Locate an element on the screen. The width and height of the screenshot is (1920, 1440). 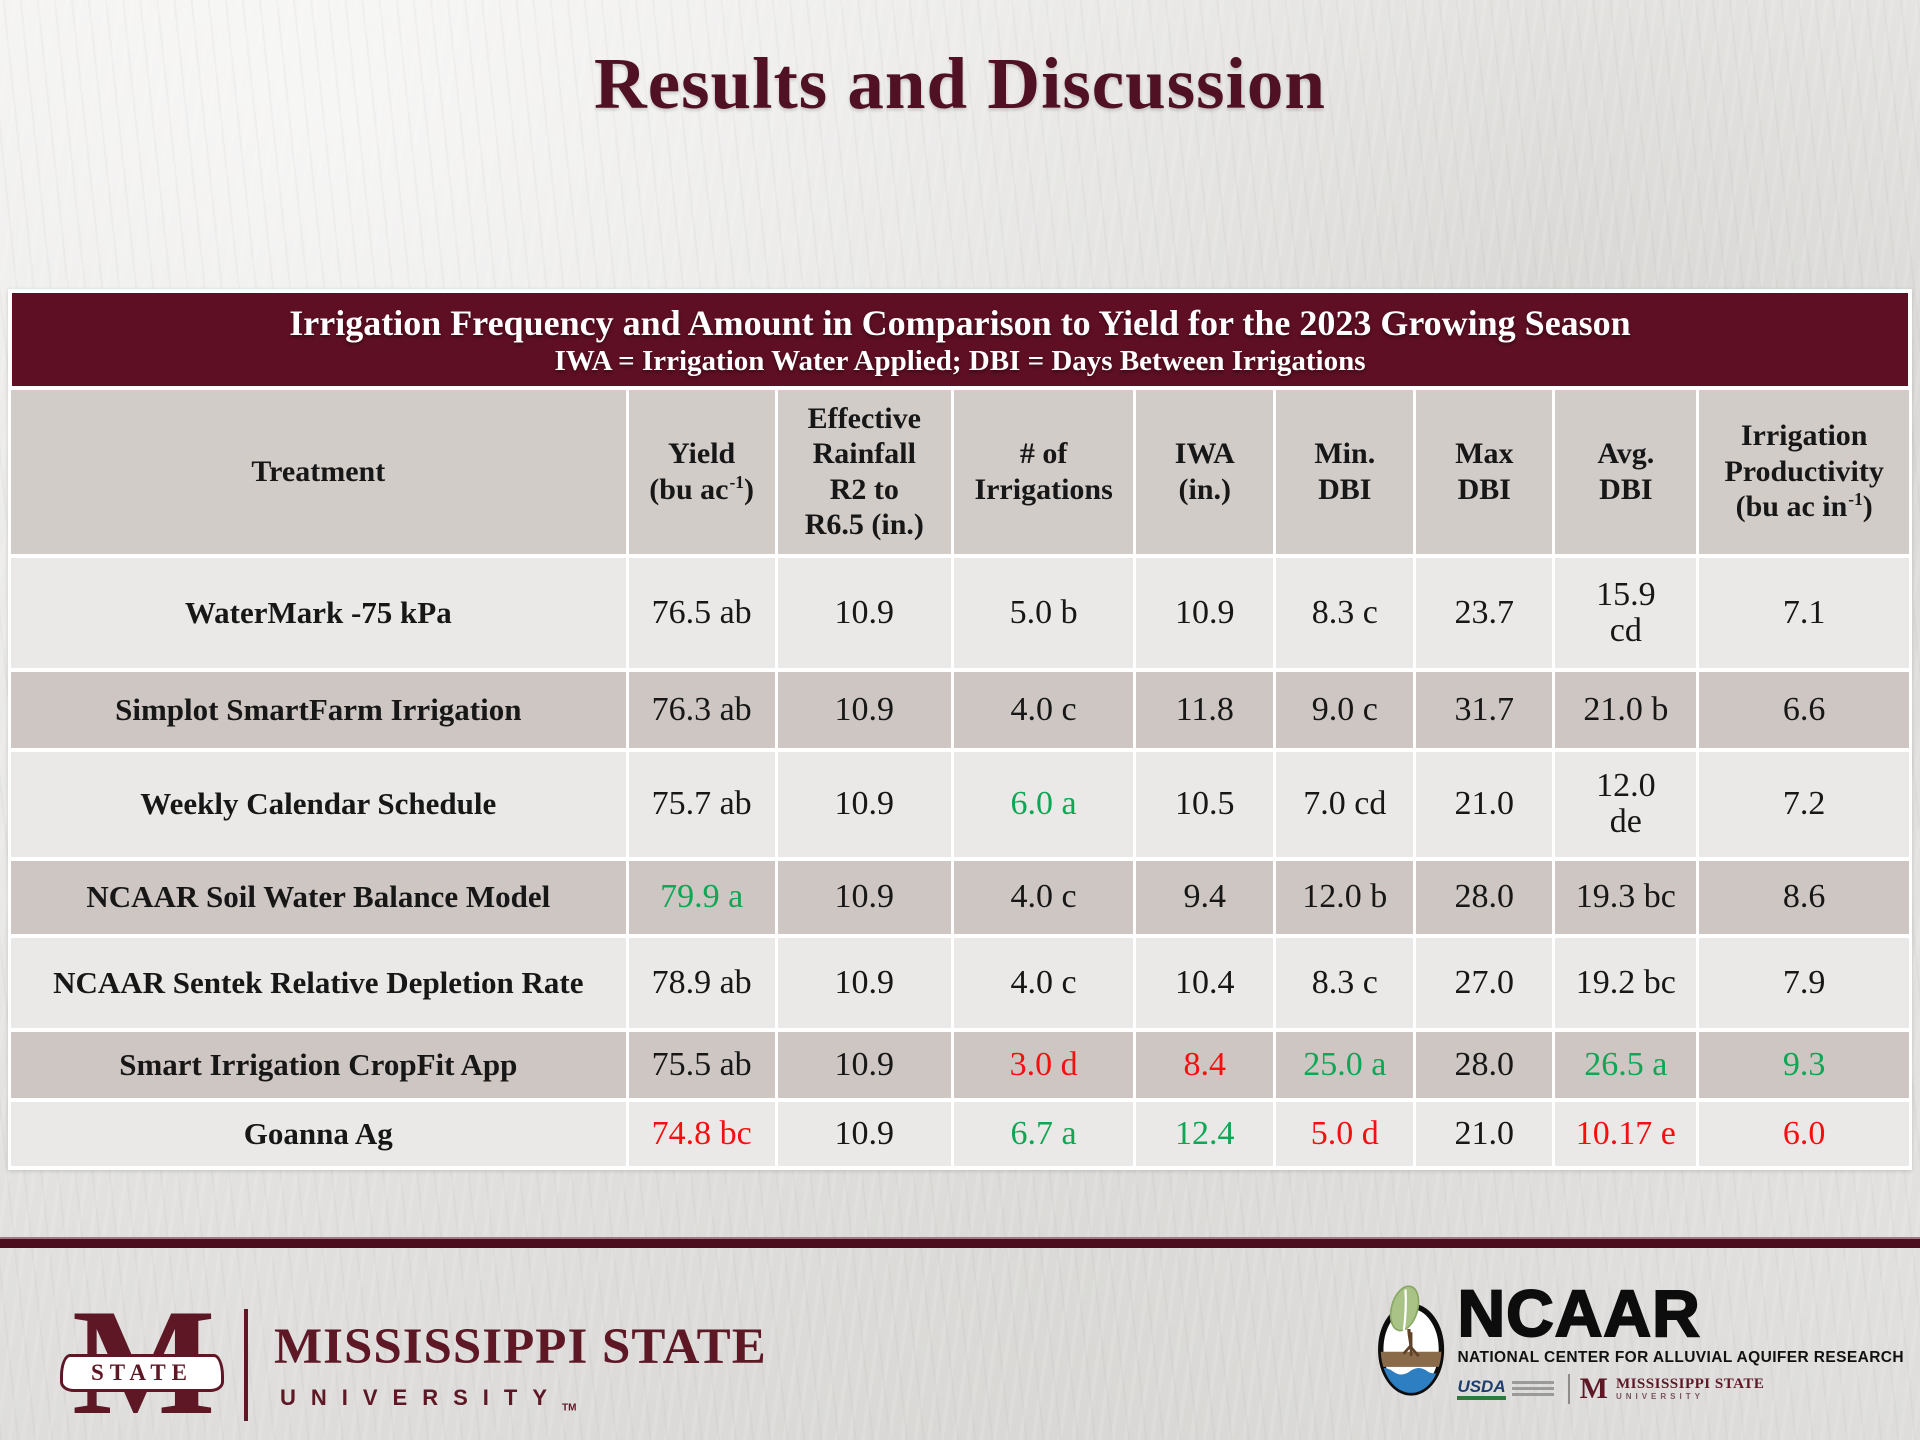
header-label: Irrigation is located at coordinates (1804, 436).